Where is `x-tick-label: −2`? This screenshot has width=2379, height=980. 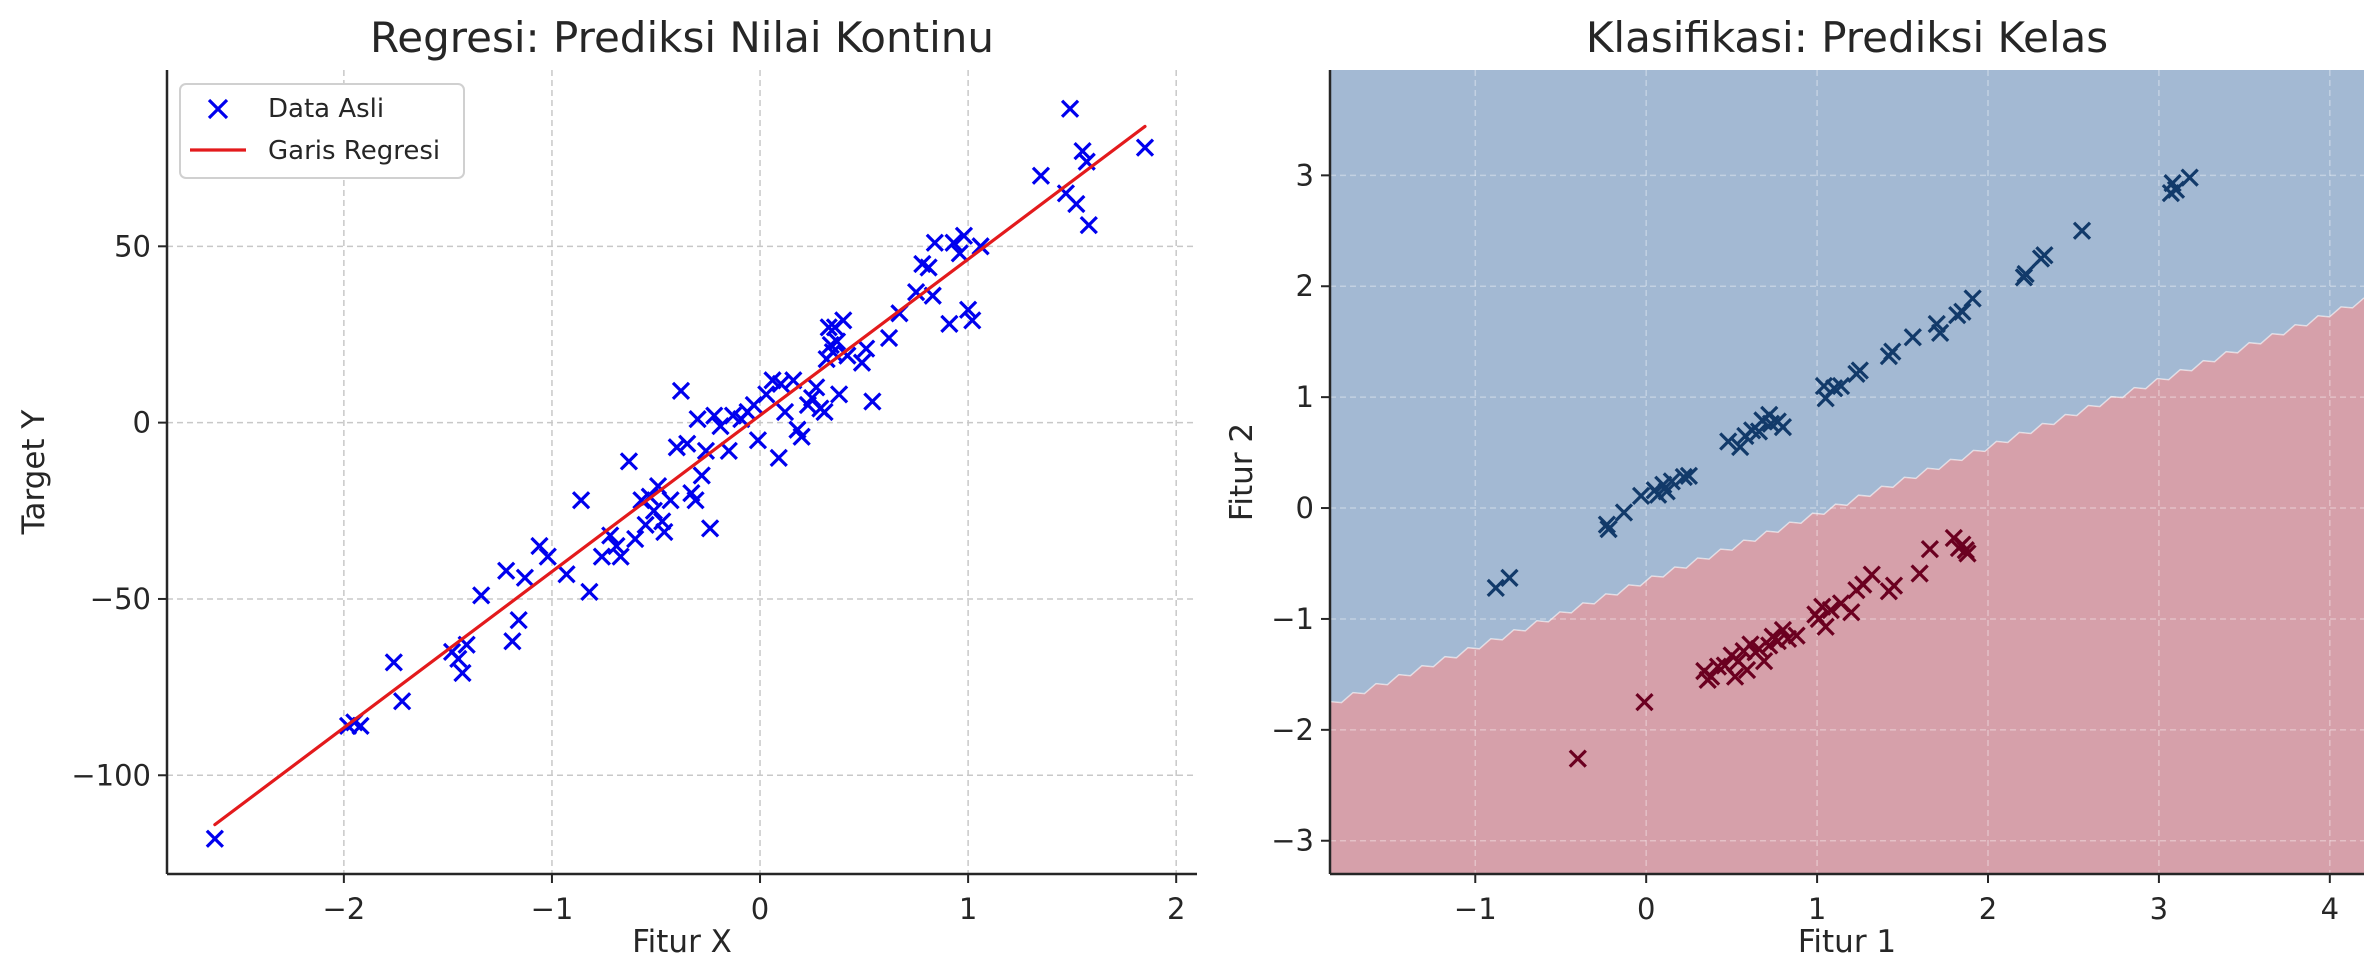 x-tick-label: −2 is located at coordinates (343, 909).